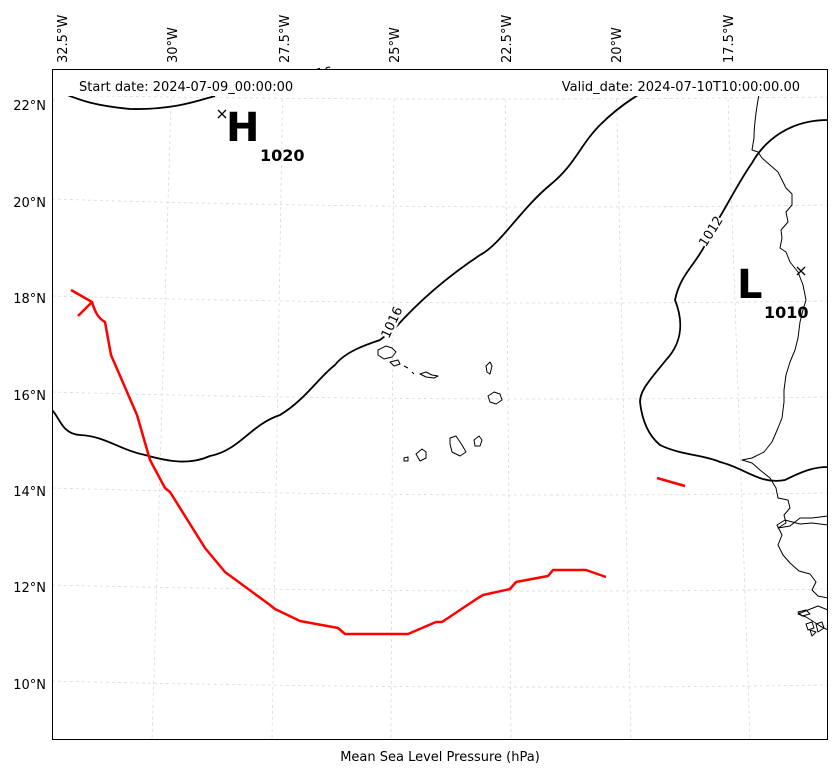  Describe the element at coordinates (811, 623) in the screenshot. I see `guinea-bissau-islands` at that location.